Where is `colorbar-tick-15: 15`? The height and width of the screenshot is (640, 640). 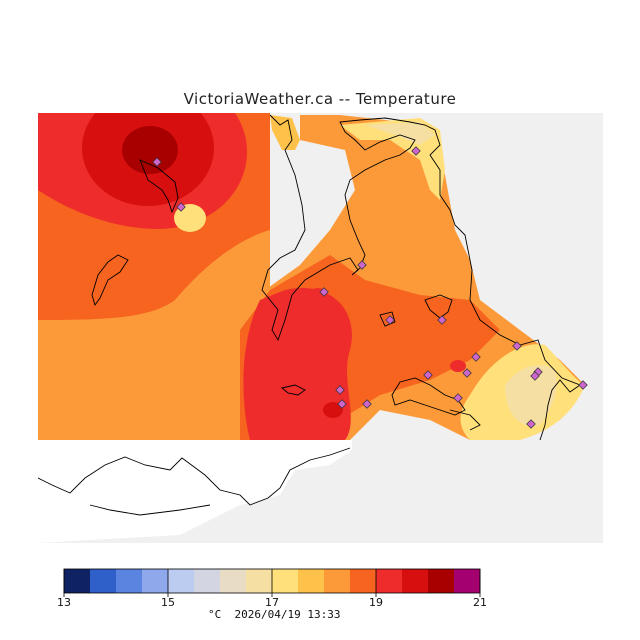 colorbar-tick-15: 15 is located at coordinates (168, 602).